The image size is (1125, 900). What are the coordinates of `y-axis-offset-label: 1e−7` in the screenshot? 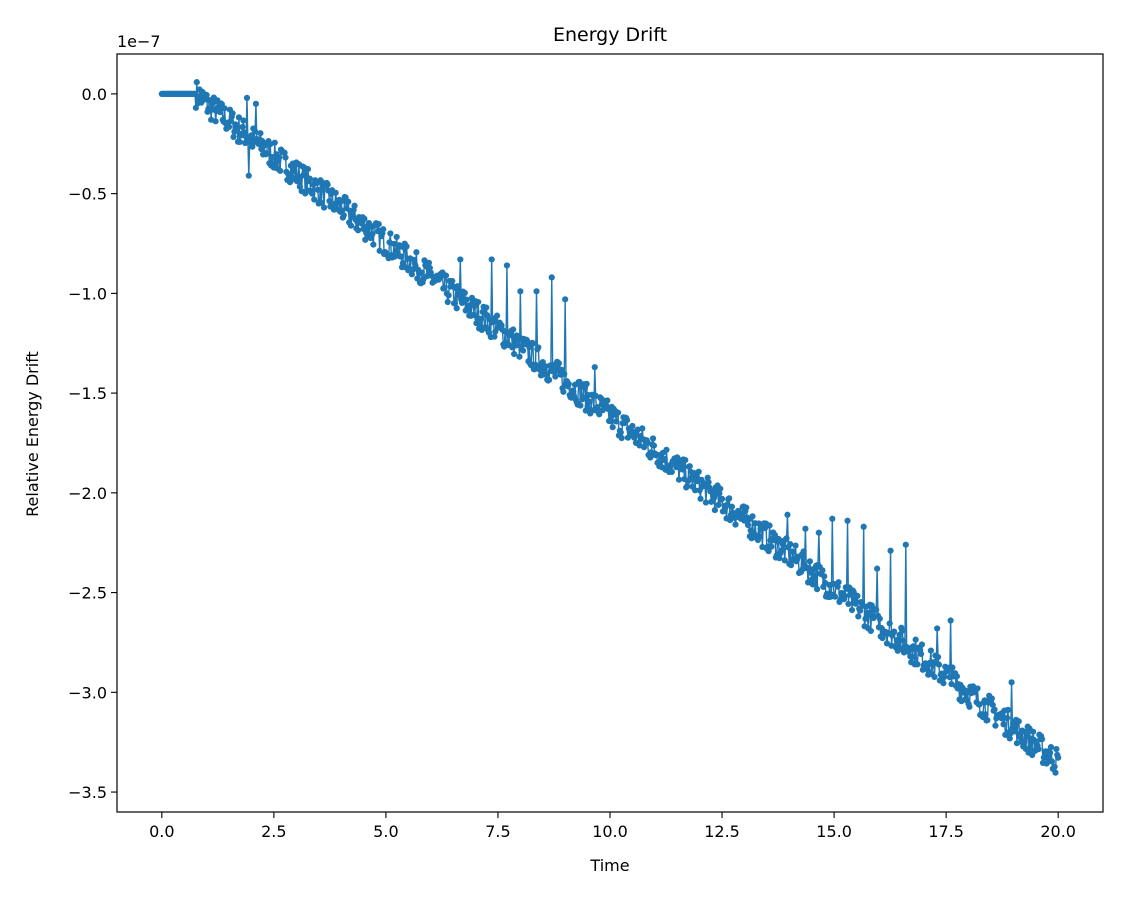 It's located at (139, 41).